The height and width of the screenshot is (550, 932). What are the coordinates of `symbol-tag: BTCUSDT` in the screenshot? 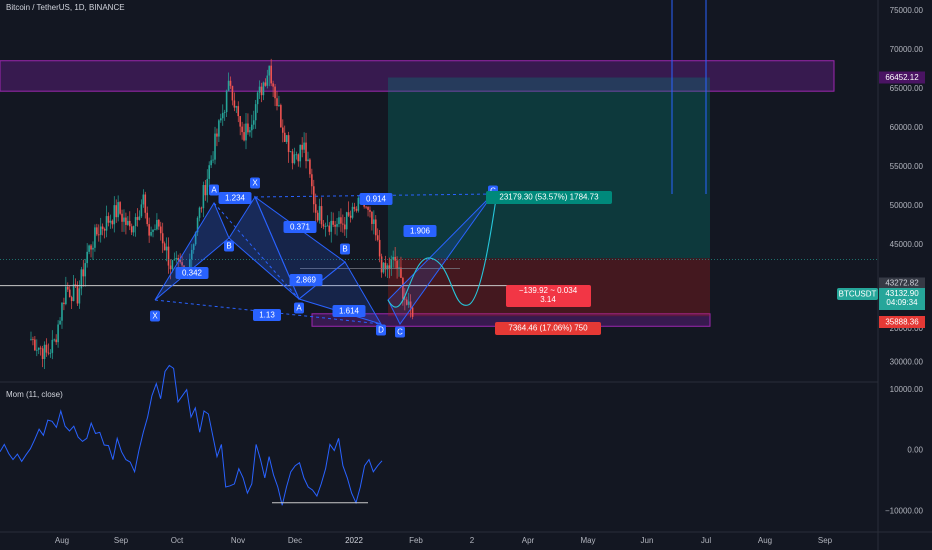 It's located at (858, 294).